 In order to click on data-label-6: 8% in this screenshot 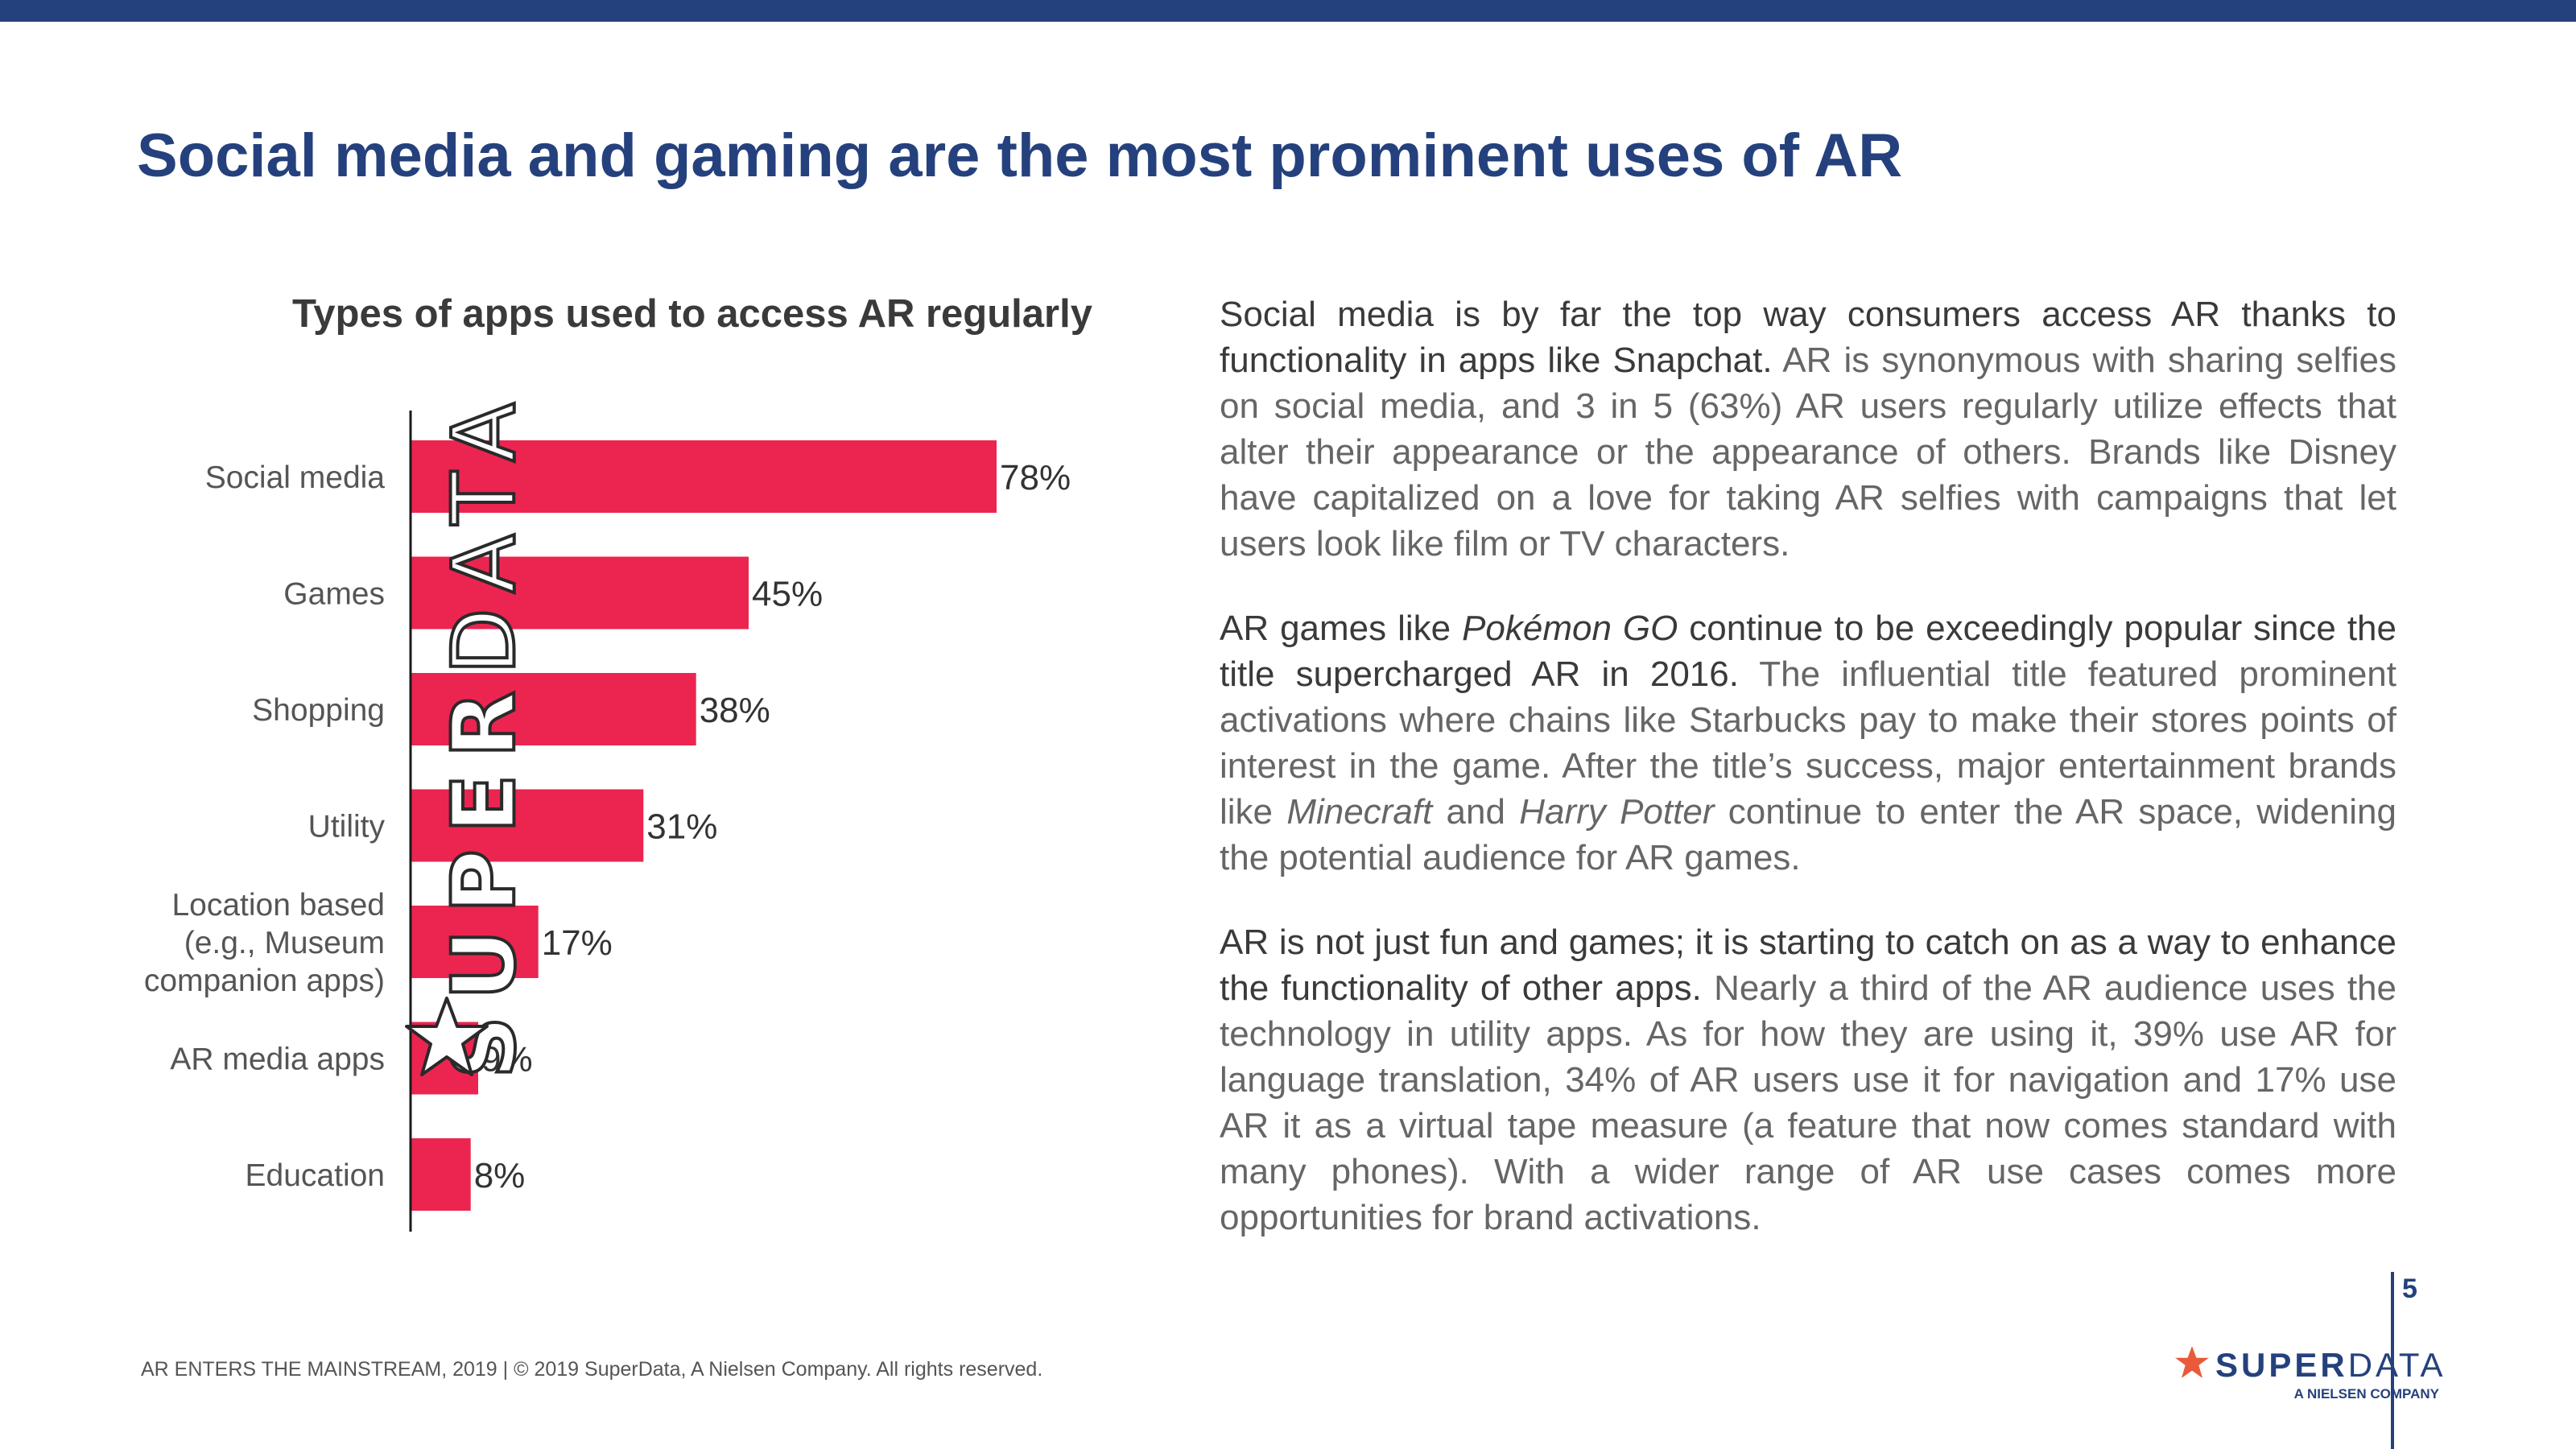, I will do `click(500, 1175)`.